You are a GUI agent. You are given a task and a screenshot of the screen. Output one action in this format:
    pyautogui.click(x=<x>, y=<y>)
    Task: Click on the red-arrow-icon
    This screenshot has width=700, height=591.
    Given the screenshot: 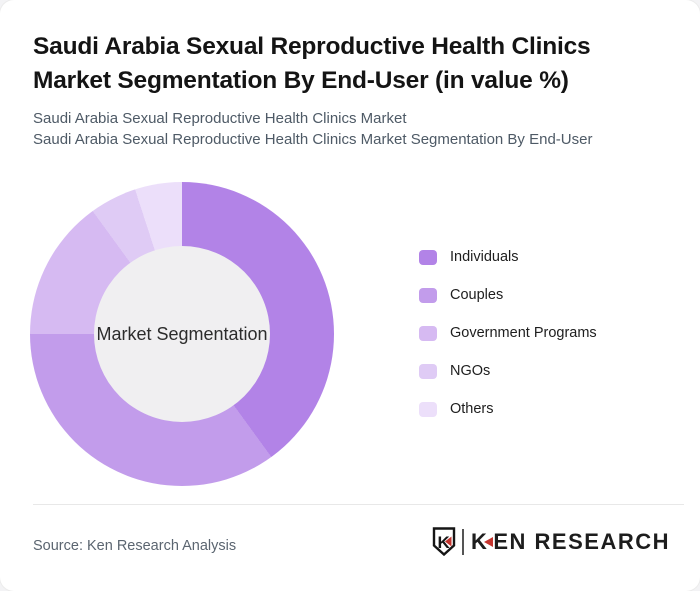 What is the action you would take?
    pyautogui.click(x=448, y=541)
    